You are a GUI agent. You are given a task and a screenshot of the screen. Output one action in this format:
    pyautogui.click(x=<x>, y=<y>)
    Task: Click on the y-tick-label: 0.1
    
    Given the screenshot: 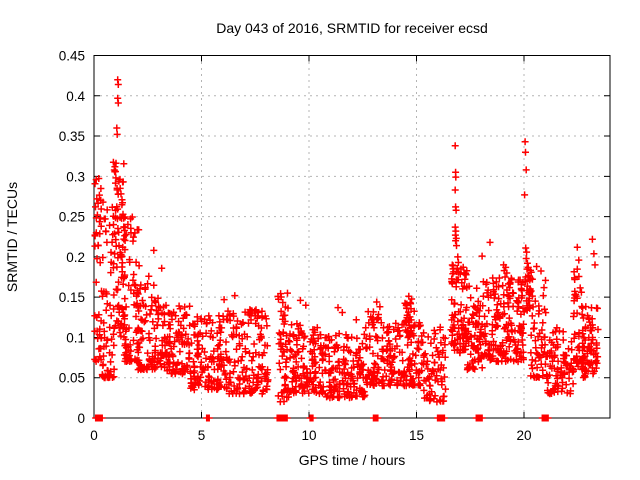 What is the action you would take?
    pyautogui.click(x=75, y=337)
    